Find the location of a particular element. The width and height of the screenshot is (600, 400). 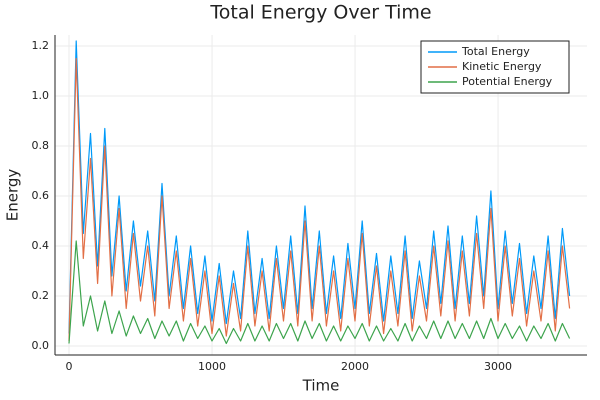

x-tick-label: 3000 is located at coordinates (498, 366).